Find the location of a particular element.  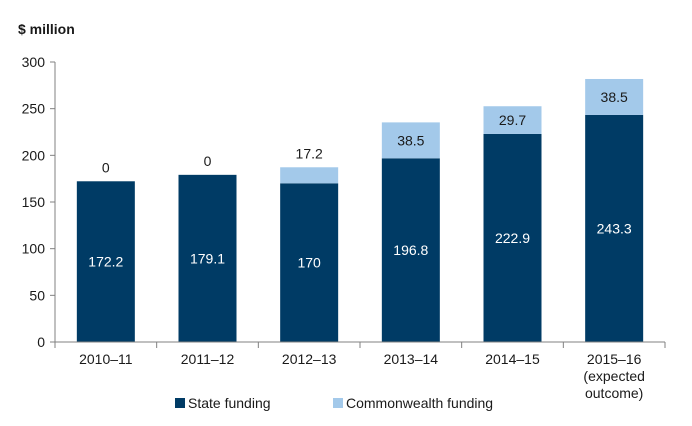

x-category-label: 2012–13 is located at coordinates (309, 359).